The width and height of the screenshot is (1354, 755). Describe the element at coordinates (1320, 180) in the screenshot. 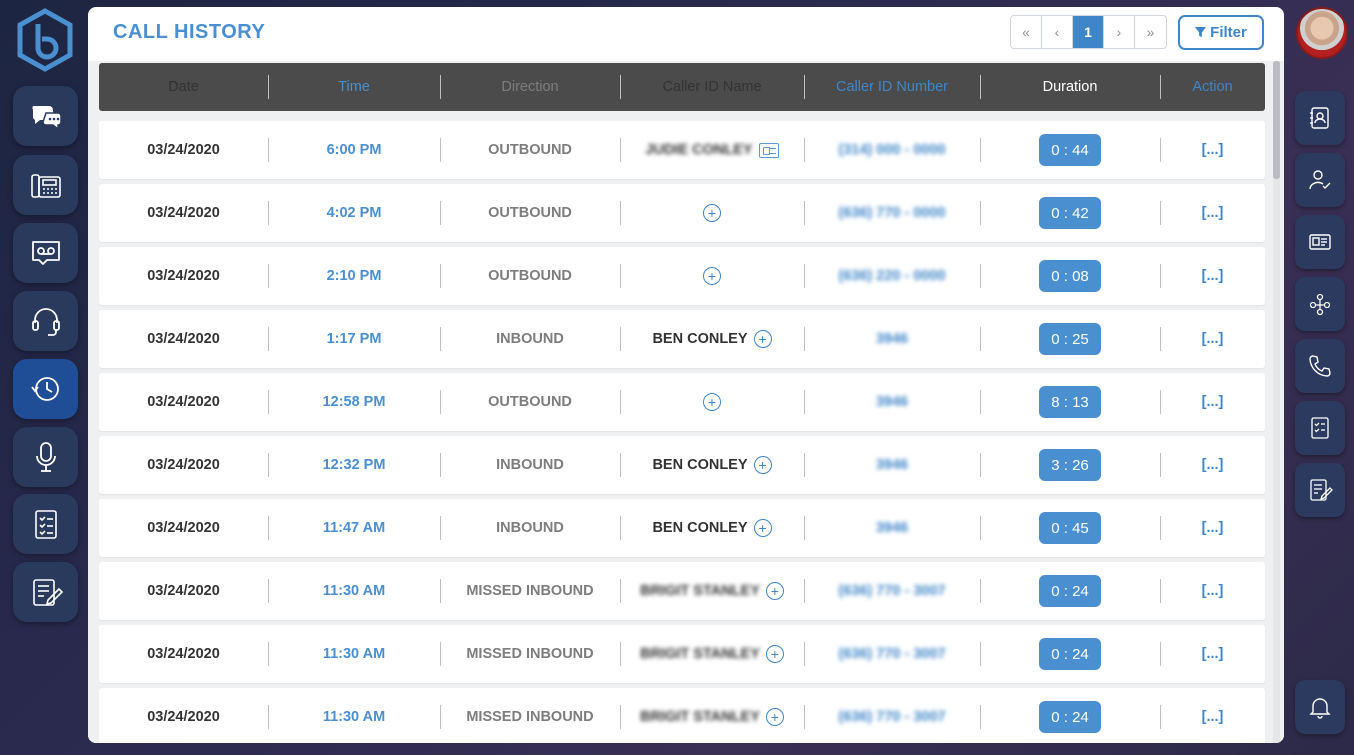

I see `nav-user-check-button` at that location.